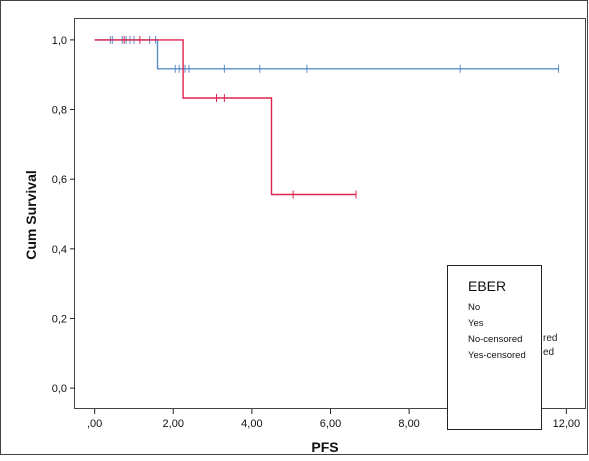 Image resolution: width=589 pixels, height=461 pixels. What do you see at coordinates (330, 424) in the screenshot?
I see `x-tick-label: 6,00` at bounding box center [330, 424].